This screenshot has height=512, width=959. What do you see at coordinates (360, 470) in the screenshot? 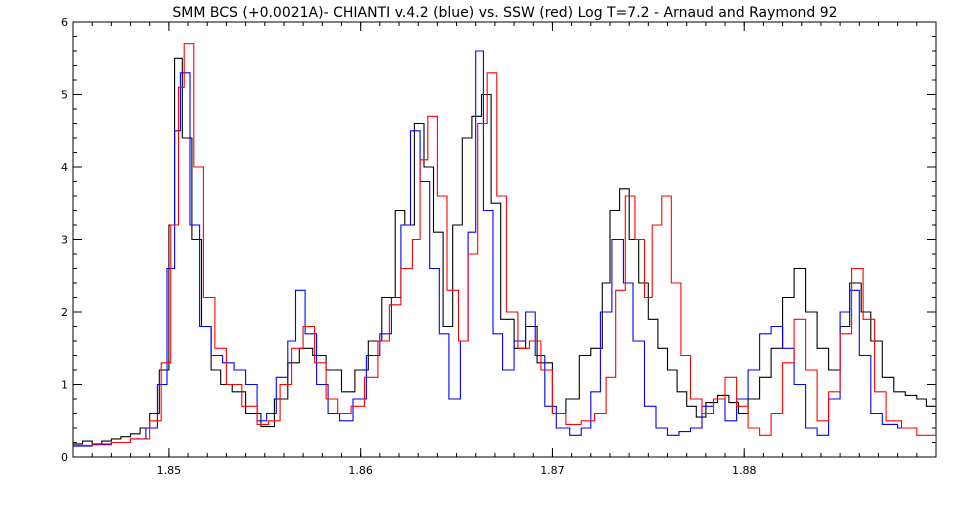
I see `x-tick-label: 1.86` at bounding box center [360, 470].